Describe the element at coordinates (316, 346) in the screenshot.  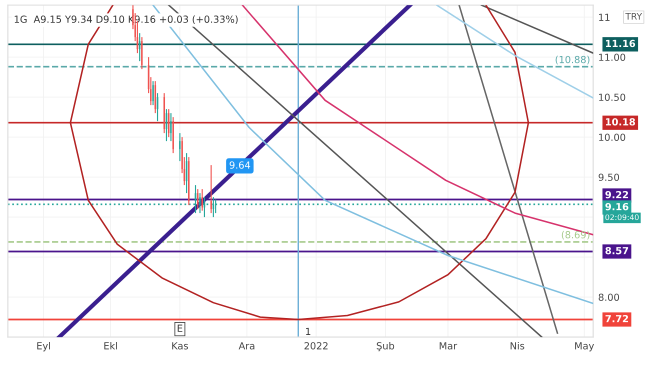
I see `x-tick-label: 2022` at that location.